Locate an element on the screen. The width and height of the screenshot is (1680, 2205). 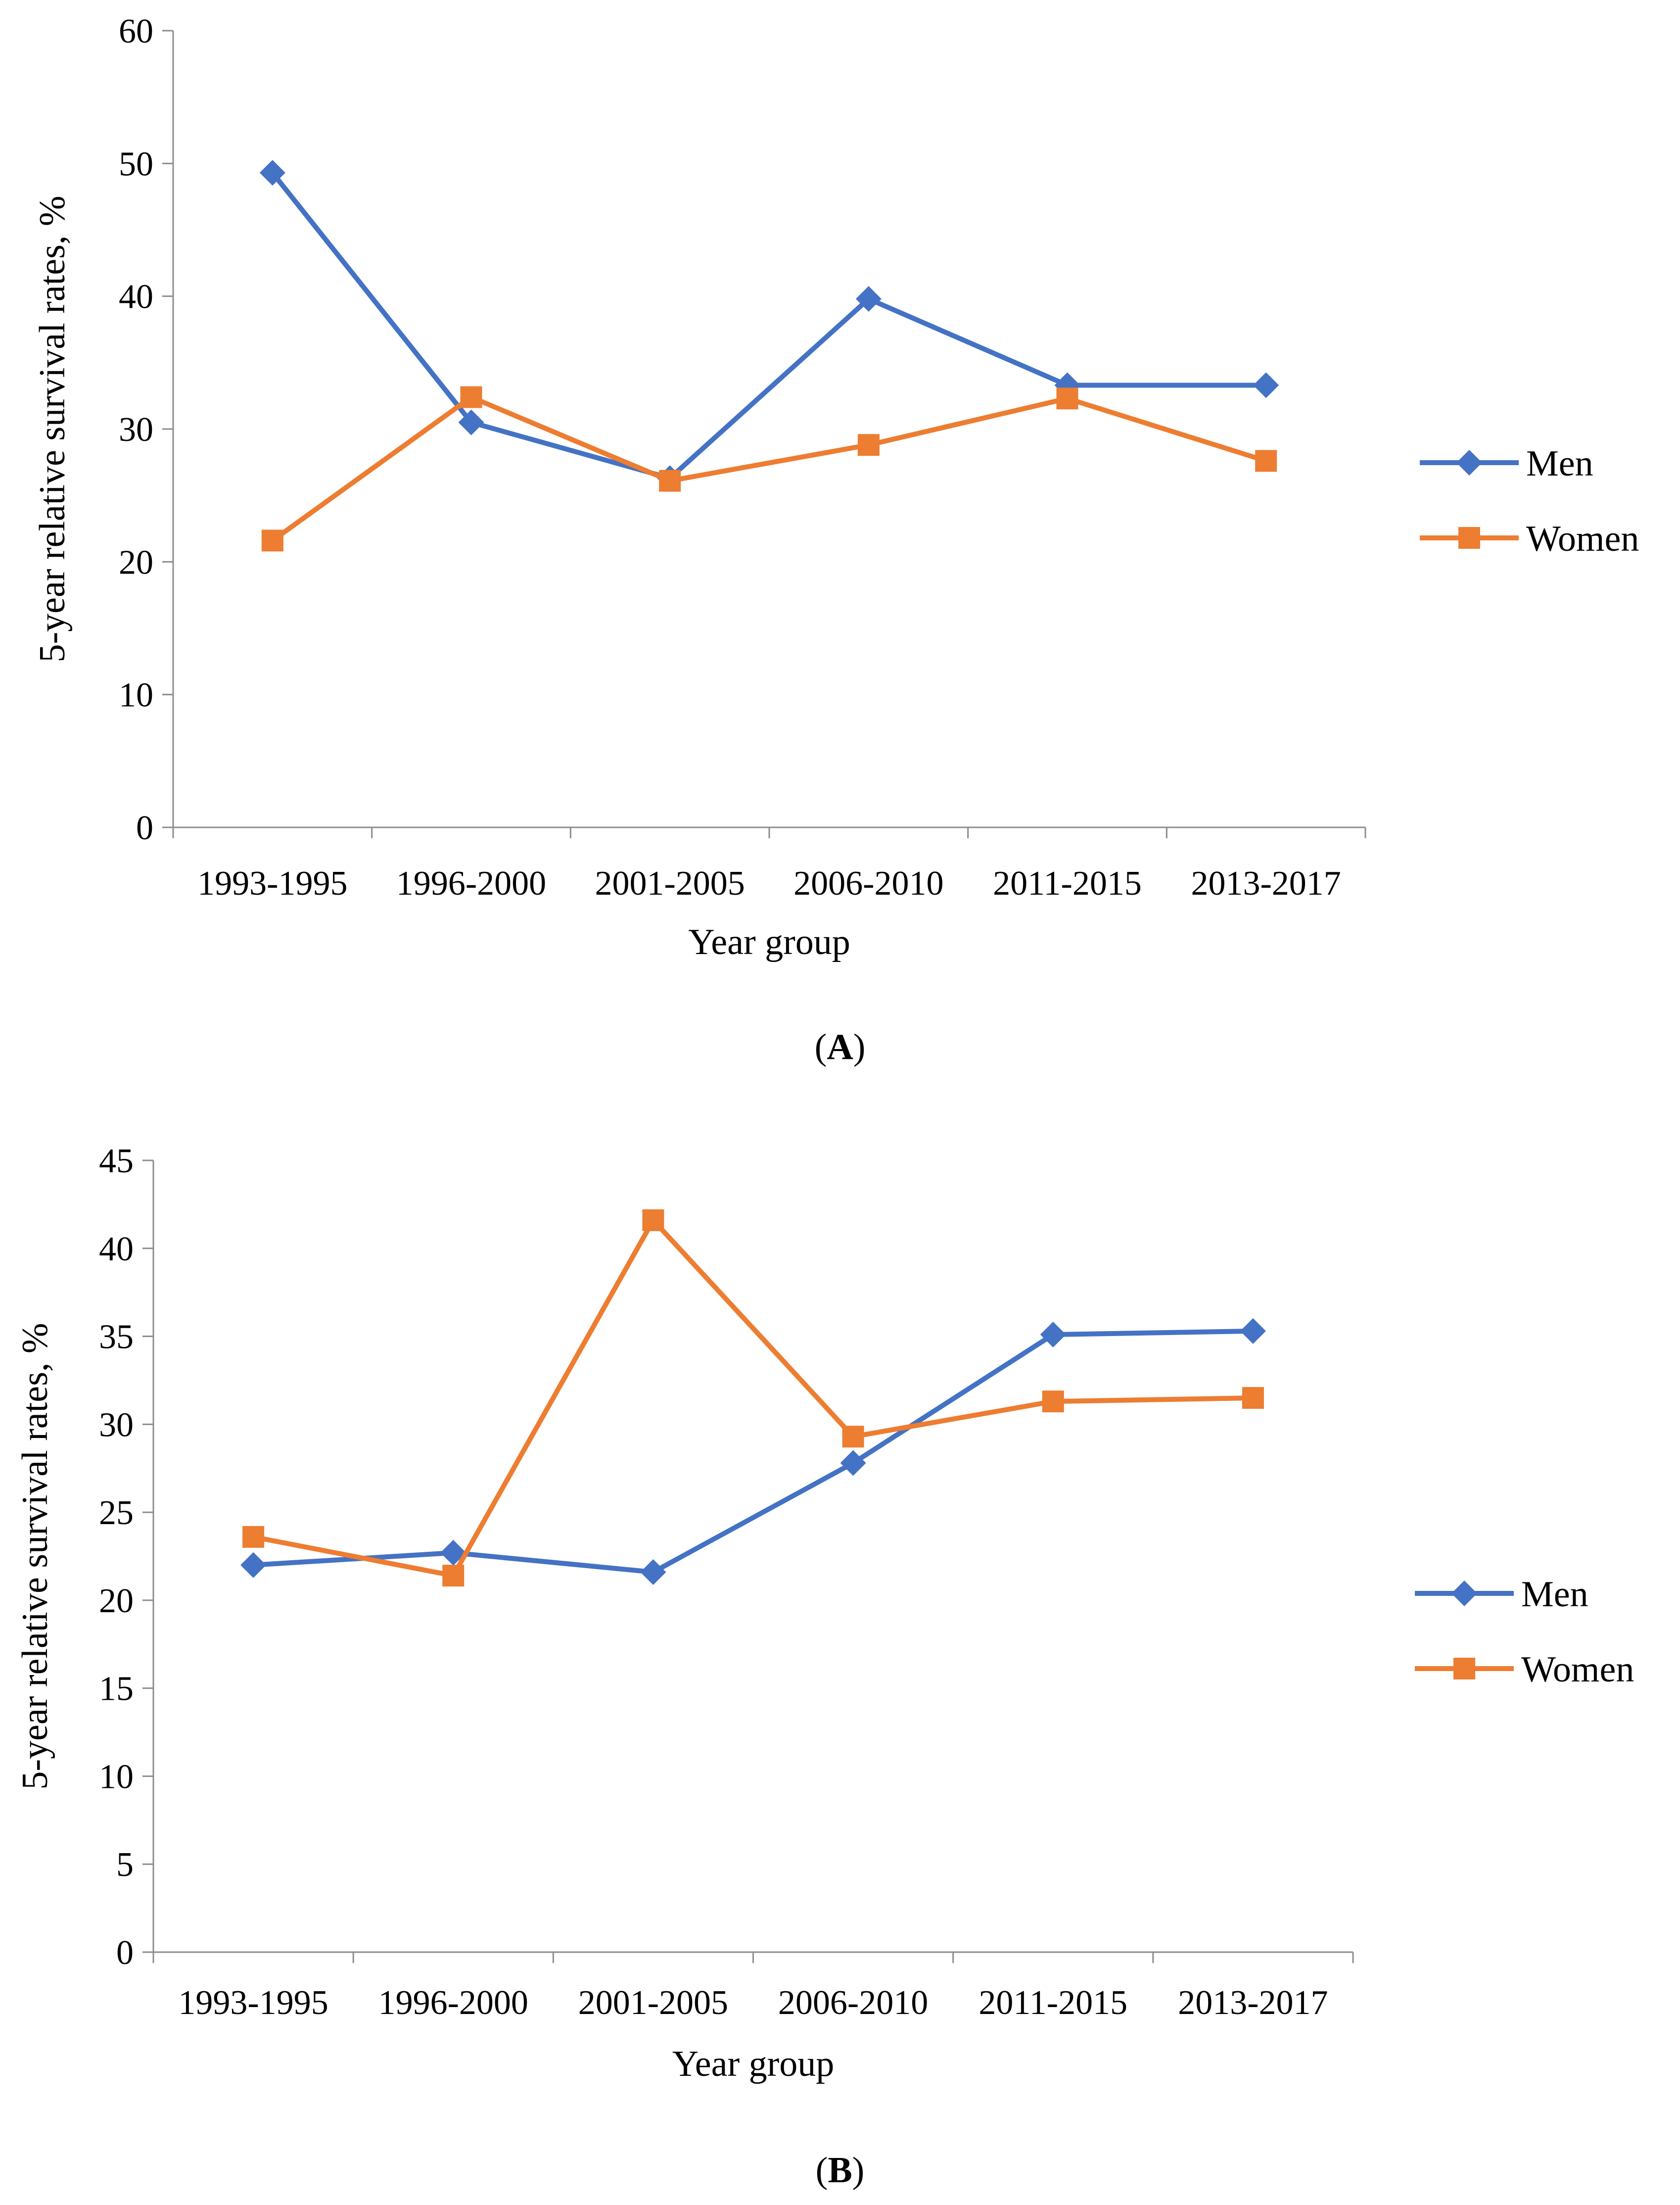
y-tick-label: 45 is located at coordinates (116, 1161).